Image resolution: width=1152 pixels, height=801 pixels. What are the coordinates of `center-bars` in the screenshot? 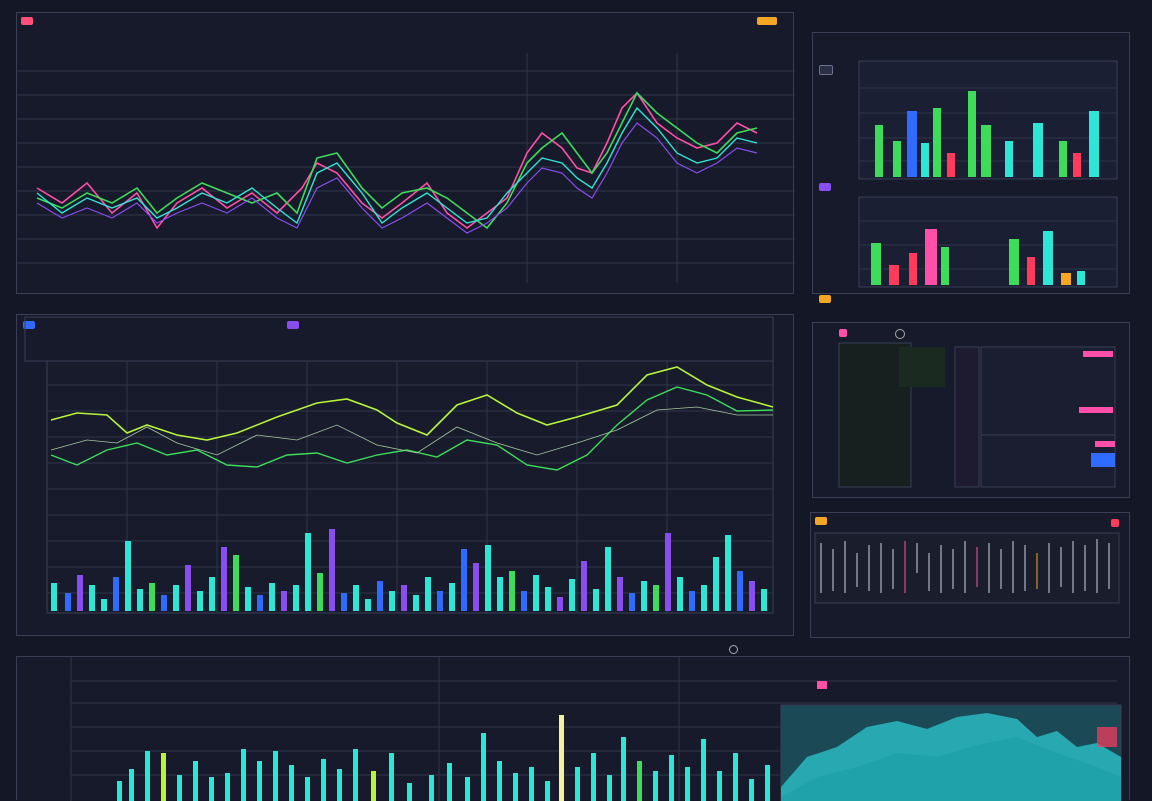 It's located at (409, 570).